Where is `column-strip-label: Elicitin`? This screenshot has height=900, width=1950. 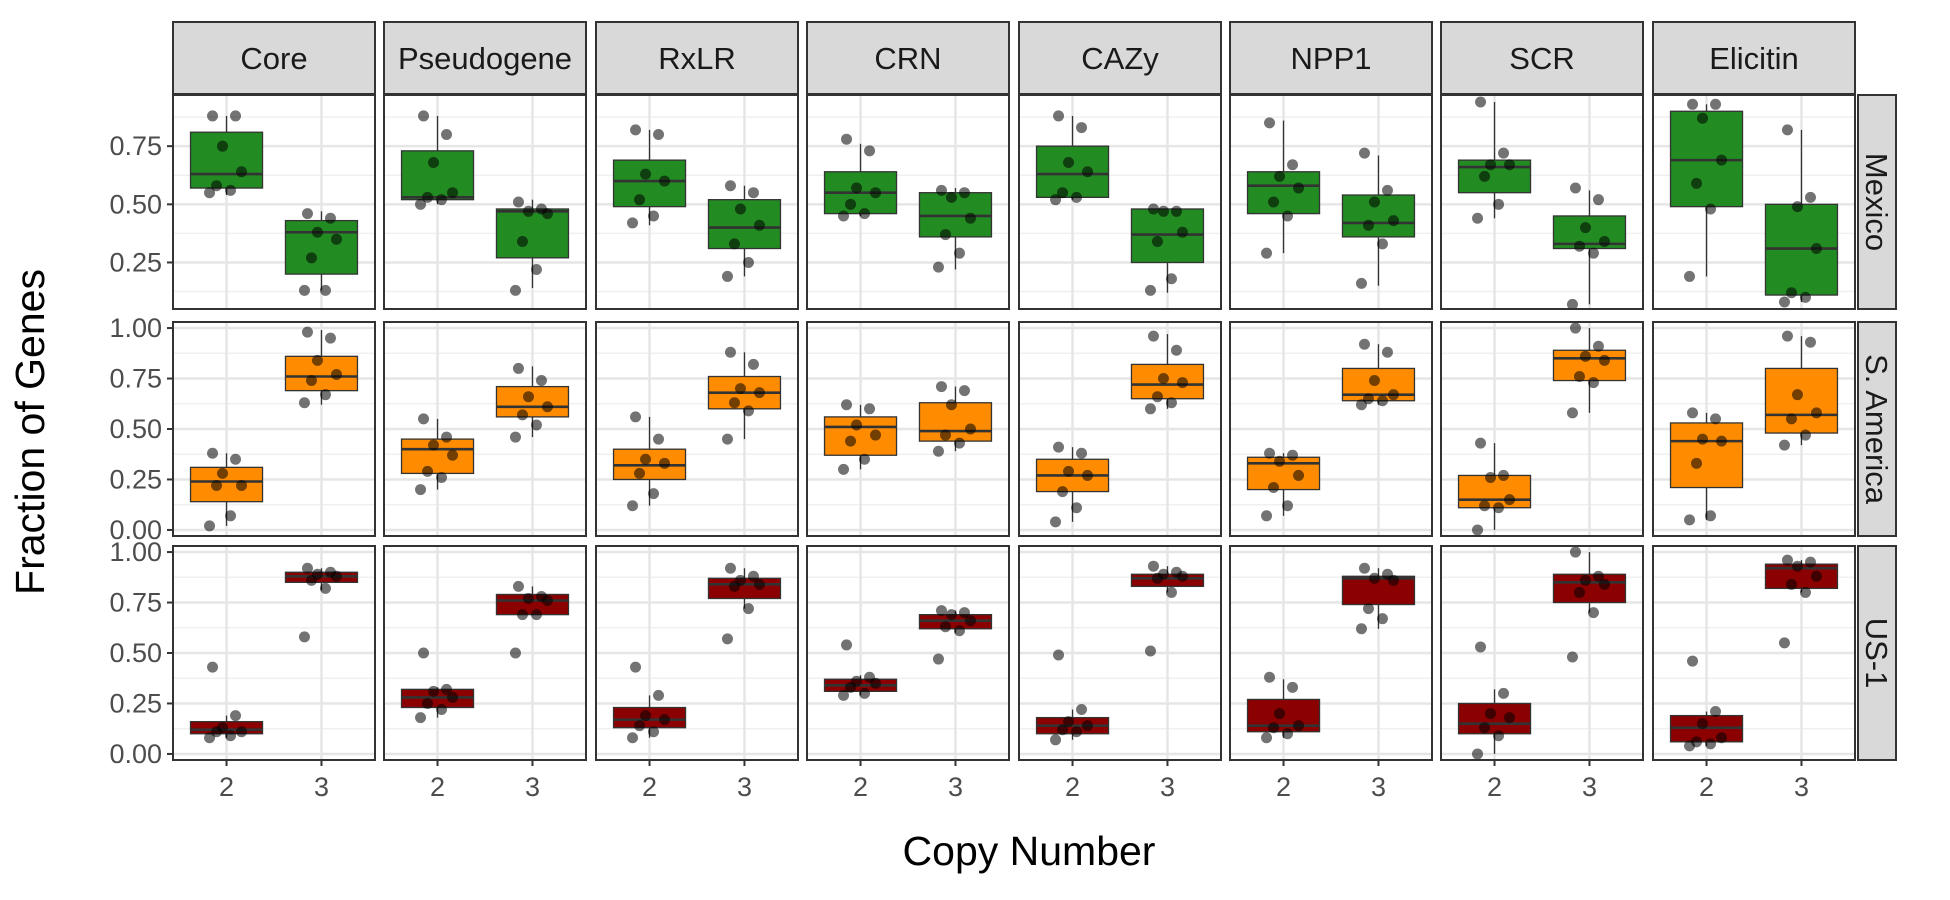 column-strip-label: Elicitin is located at coordinates (1754, 58).